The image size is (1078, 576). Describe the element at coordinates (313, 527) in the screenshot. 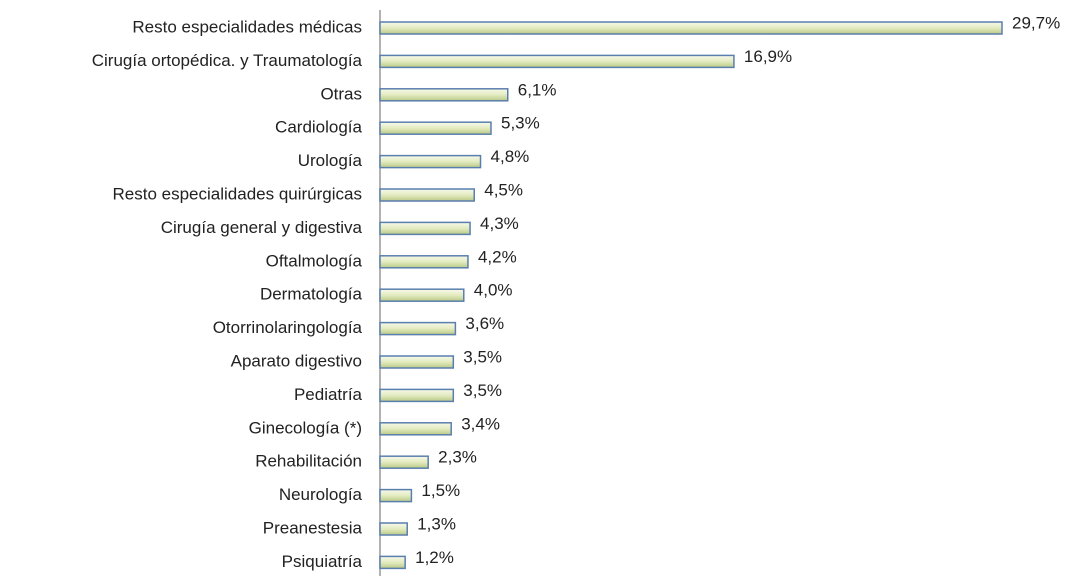

I see `category-label: Preanestesia` at that location.